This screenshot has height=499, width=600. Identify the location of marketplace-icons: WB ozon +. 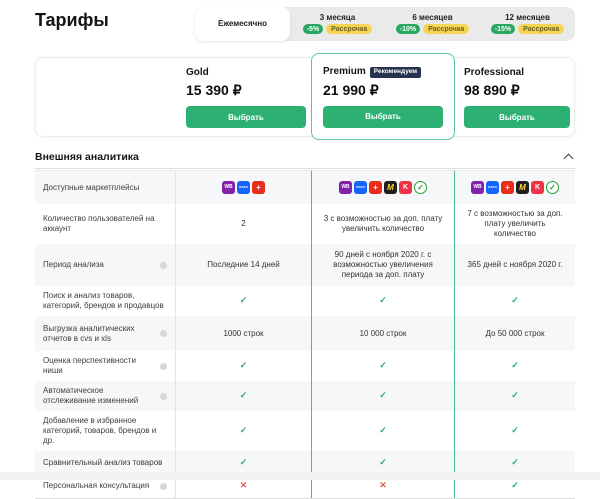
(243, 187).